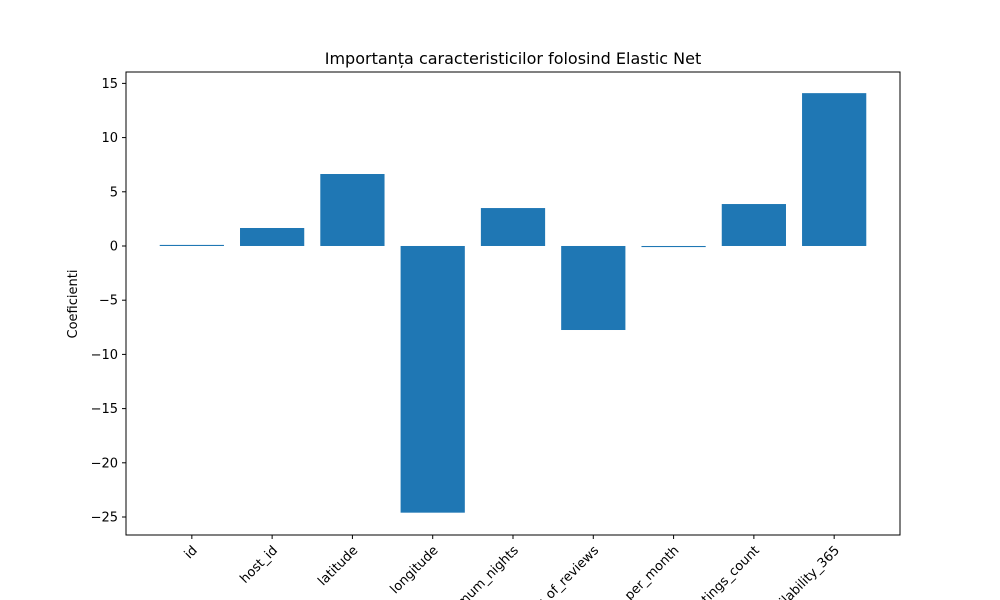 This screenshot has height=600, width=1000. Describe the element at coordinates (478, 571) in the screenshot. I see `x-tick-label: minimum_nights` at that location.